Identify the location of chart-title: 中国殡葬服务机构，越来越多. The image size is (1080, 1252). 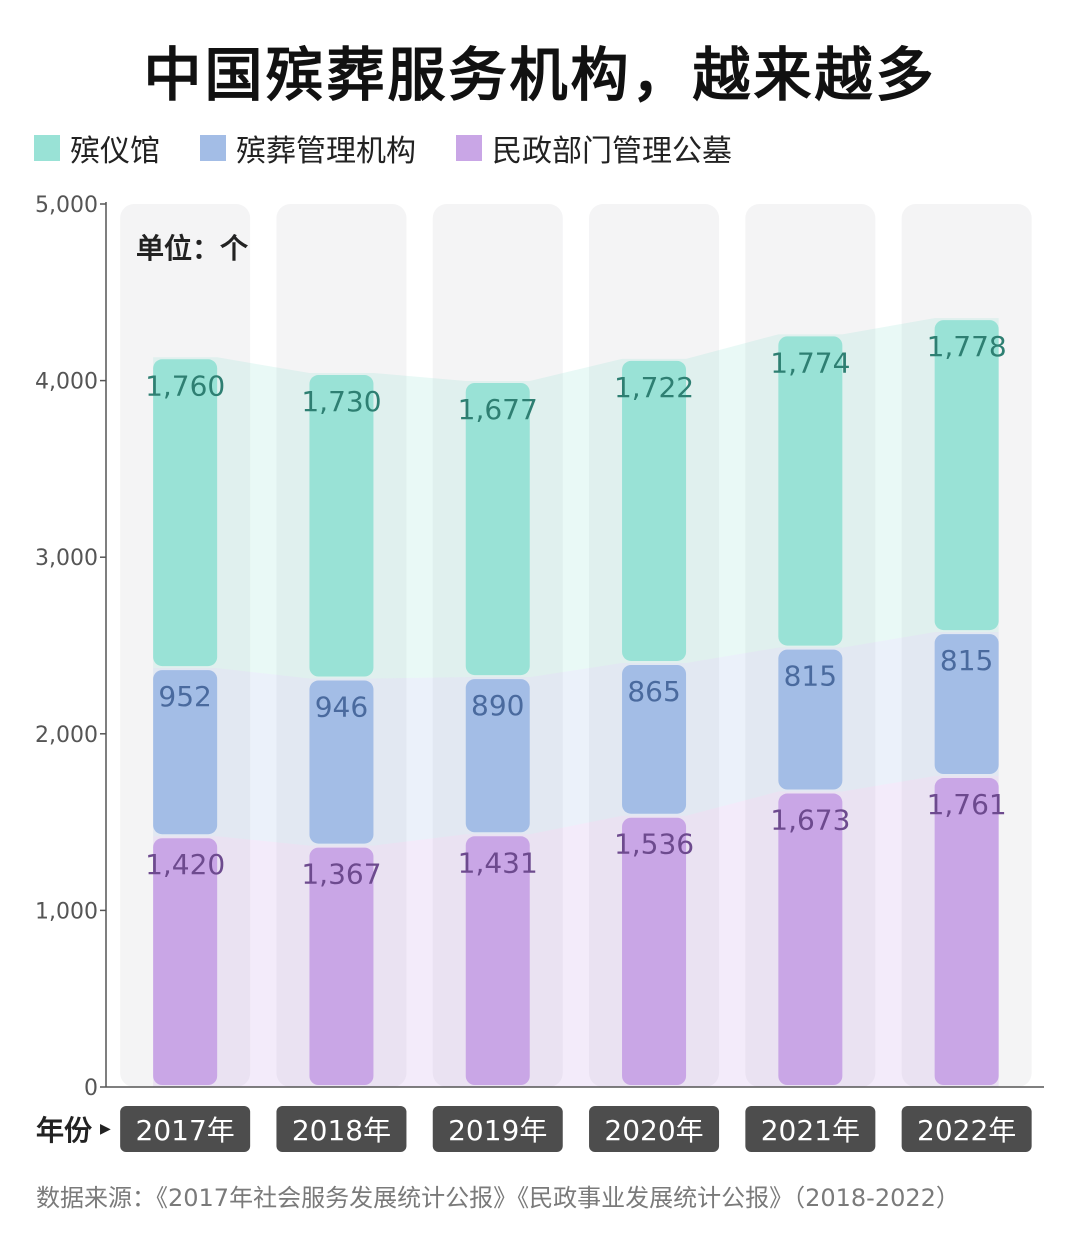
(540, 75).